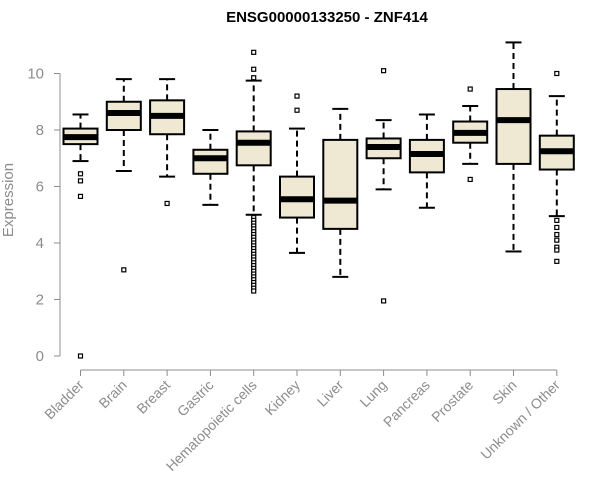 The width and height of the screenshot is (600, 500). What do you see at coordinates (40, 356) in the screenshot?
I see `y-tick-label-0: 0` at bounding box center [40, 356].